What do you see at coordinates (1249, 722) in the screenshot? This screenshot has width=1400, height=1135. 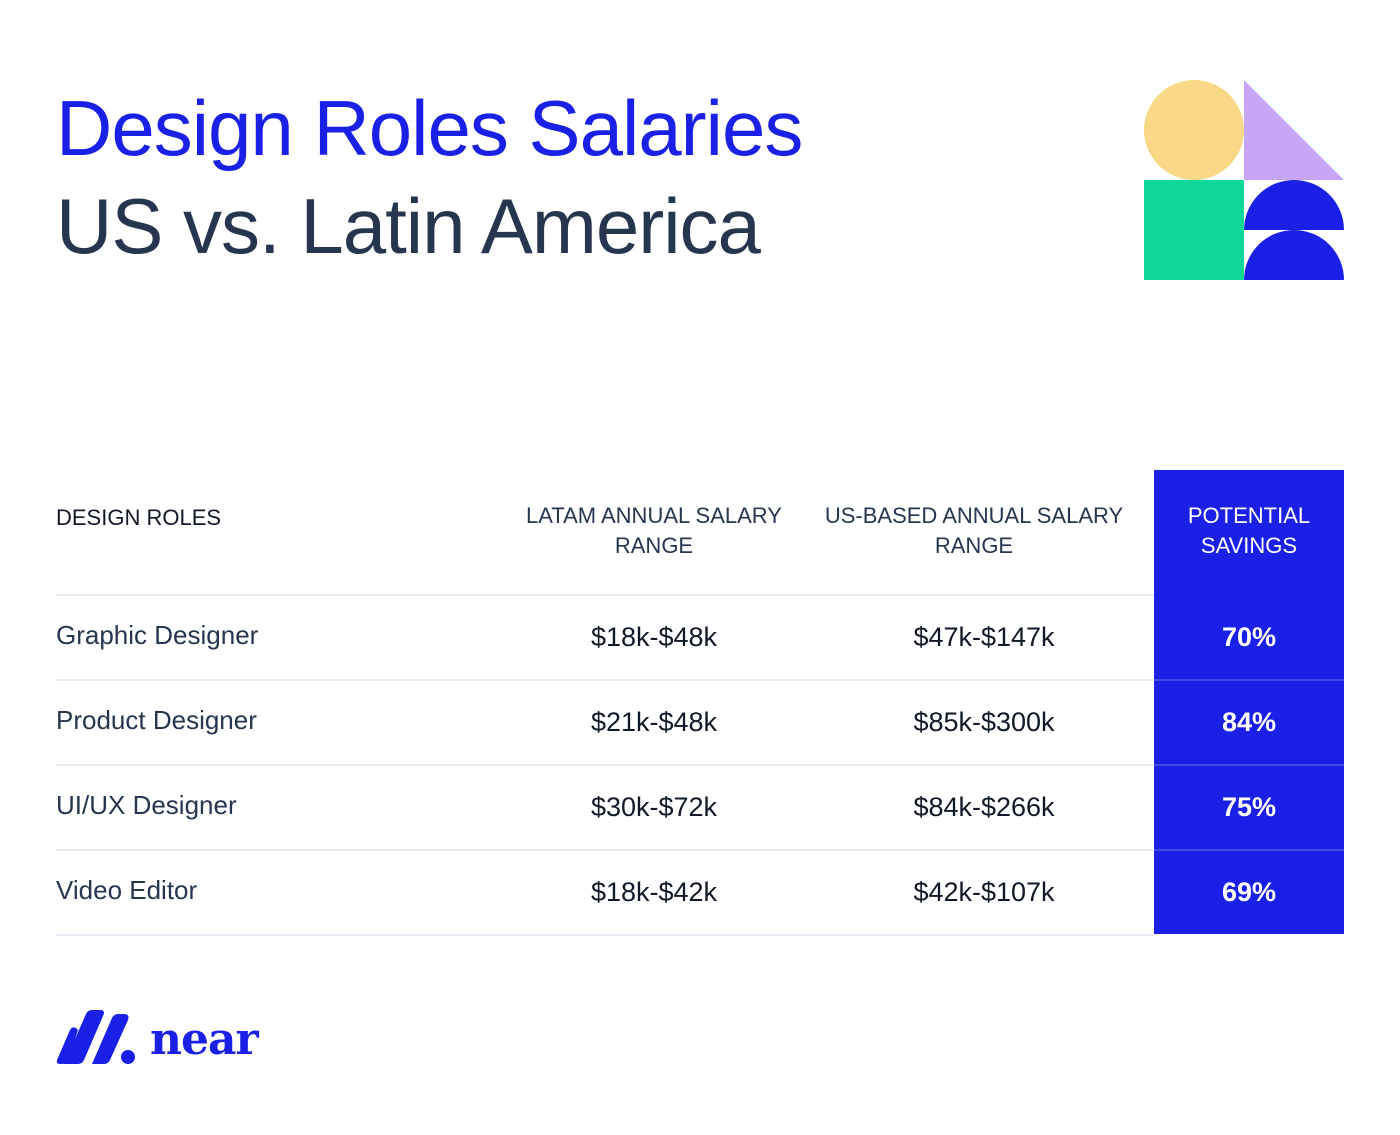 I see `potential-savings-value: 84%` at bounding box center [1249, 722].